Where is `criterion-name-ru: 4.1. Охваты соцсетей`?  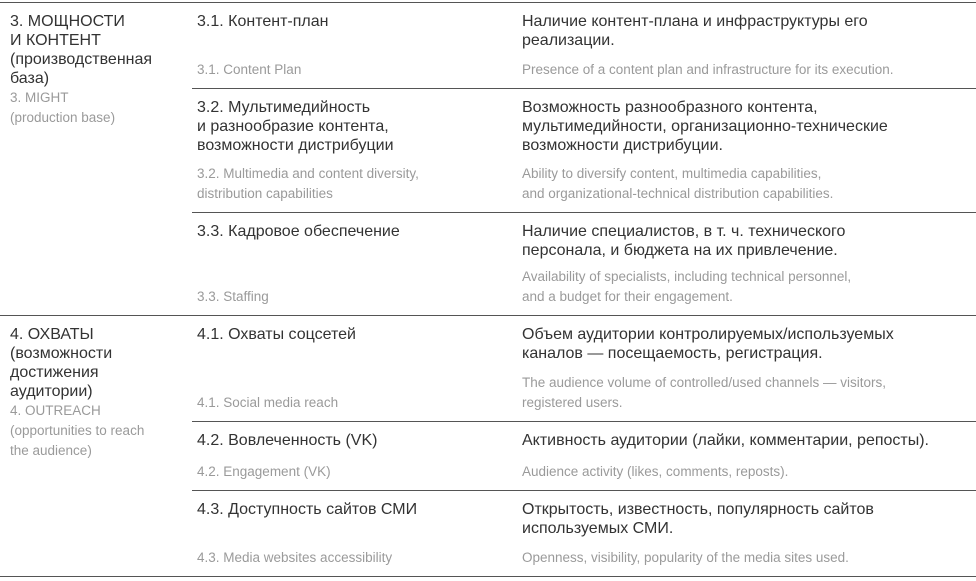 criterion-name-ru: 4.1. Охваты соцсетей is located at coordinates (276, 334).